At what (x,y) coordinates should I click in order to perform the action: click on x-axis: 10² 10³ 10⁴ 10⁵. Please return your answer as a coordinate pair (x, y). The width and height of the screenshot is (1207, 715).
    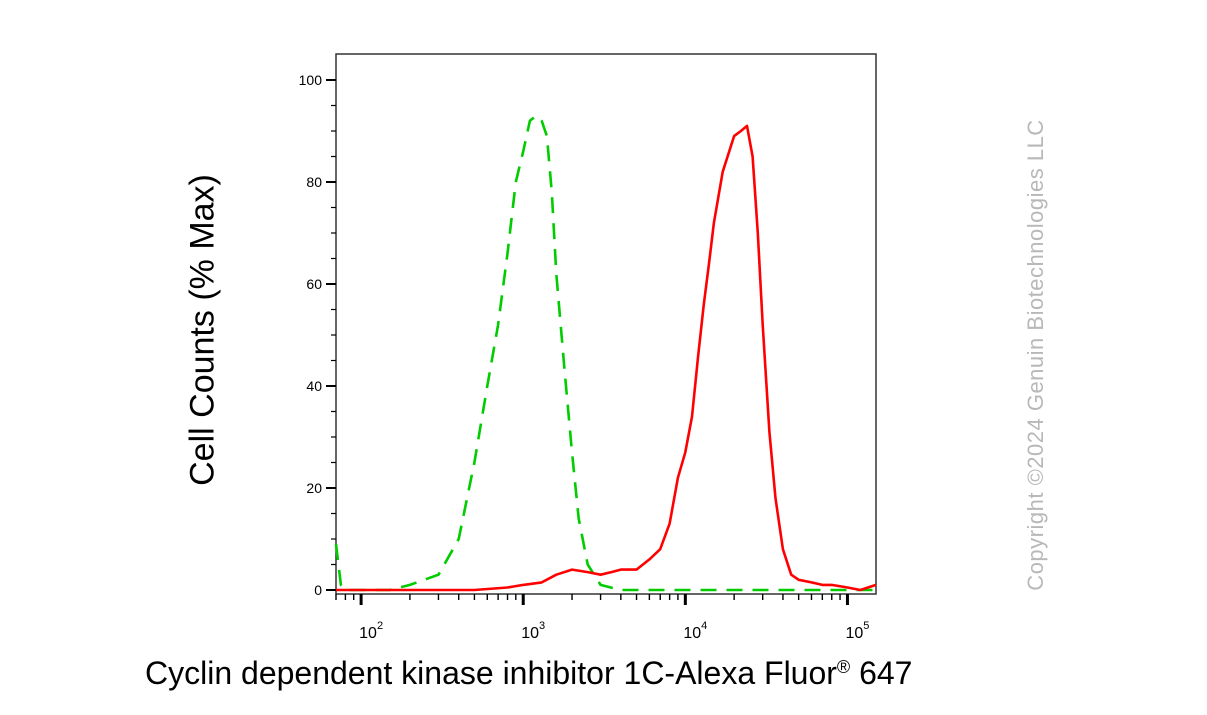
    Looking at the image, I should click on (602, 618).